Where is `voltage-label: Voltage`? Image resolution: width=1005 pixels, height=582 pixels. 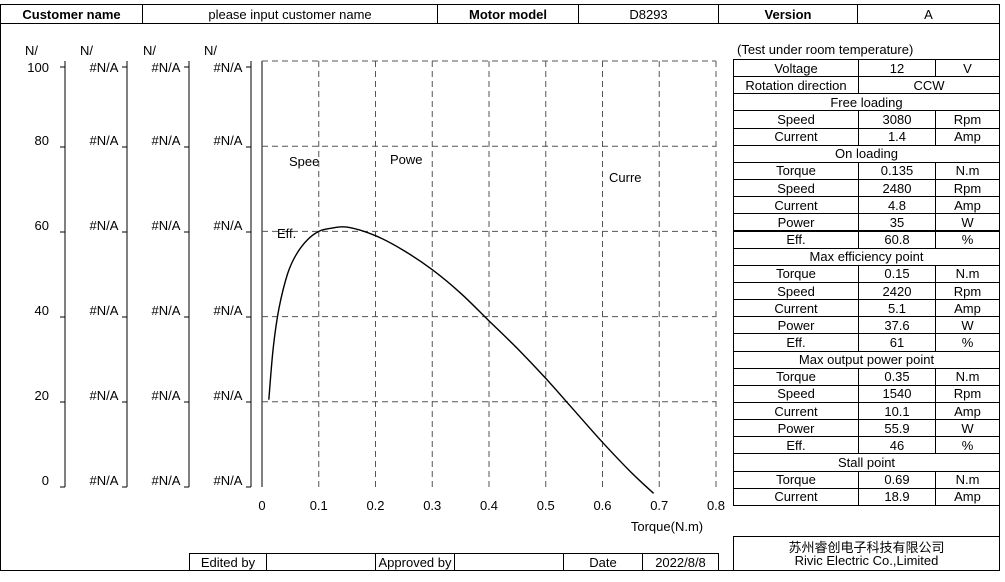 voltage-label: Voltage is located at coordinates (796, 68).